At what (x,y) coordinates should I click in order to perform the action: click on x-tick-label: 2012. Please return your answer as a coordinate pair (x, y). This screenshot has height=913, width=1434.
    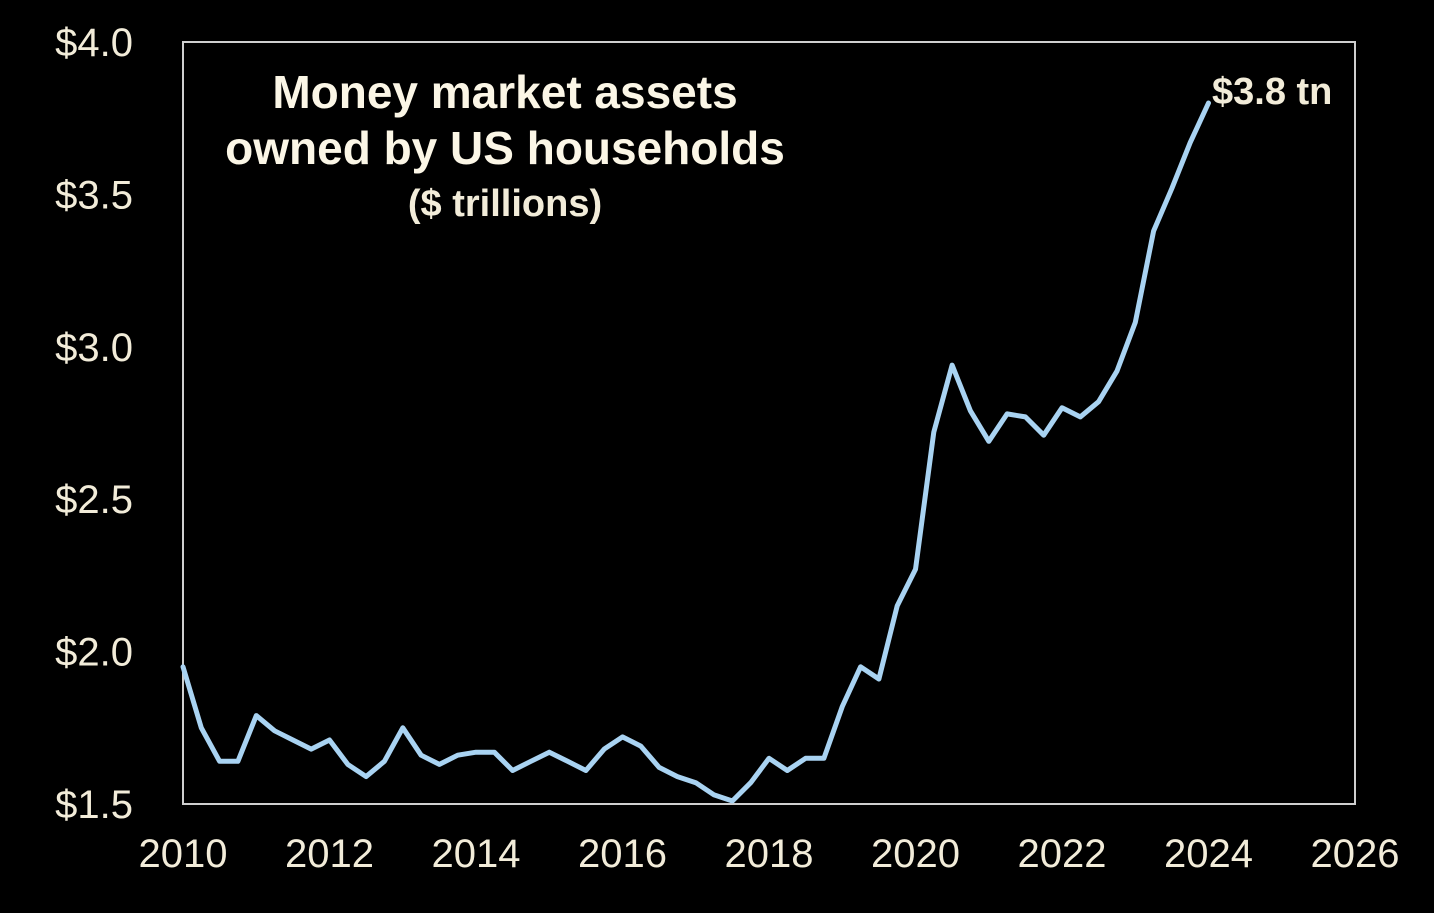
    Looking at the image, I should click on (329, 854).